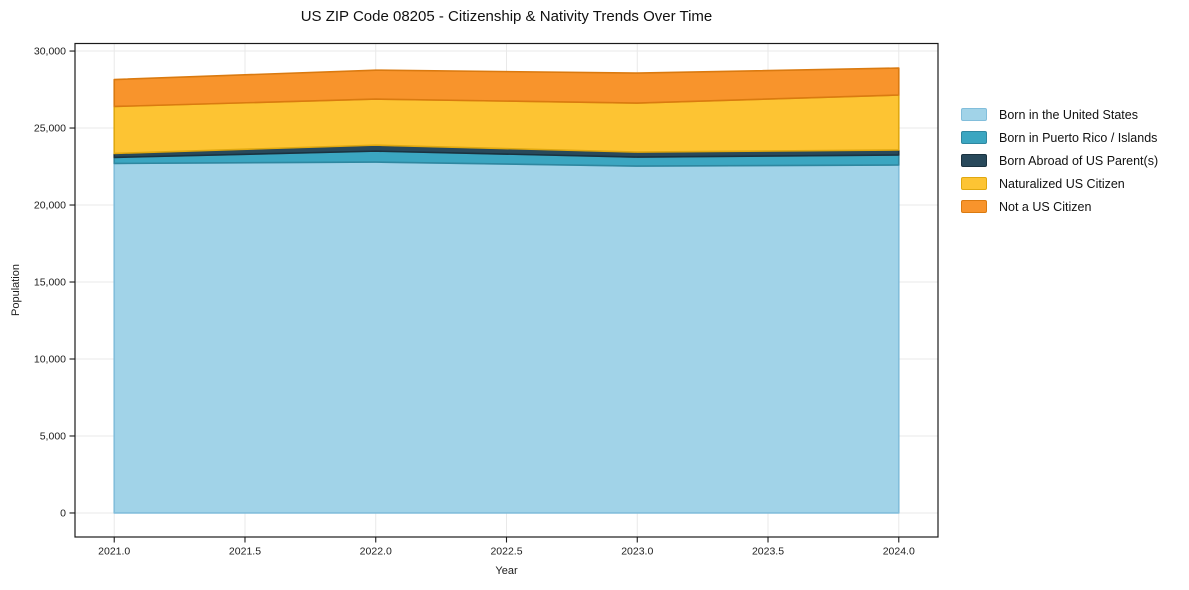 The width and height of the screenshot is (1189, 590). What do you see at coordinates (506, 571) in the screenshot?
I see `x-axis-label: Year` at bounding box center [506, 571].